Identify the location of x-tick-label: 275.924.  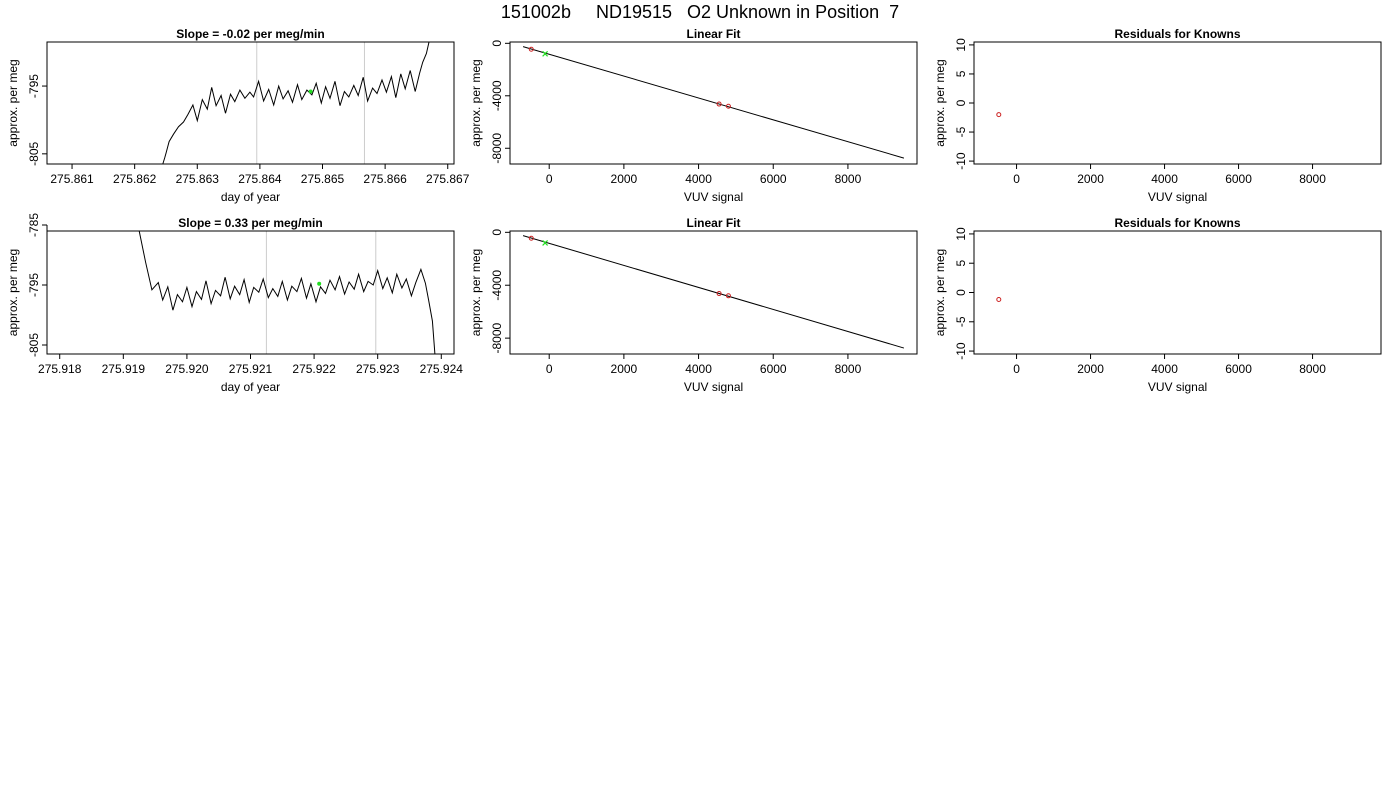
(442, 369).